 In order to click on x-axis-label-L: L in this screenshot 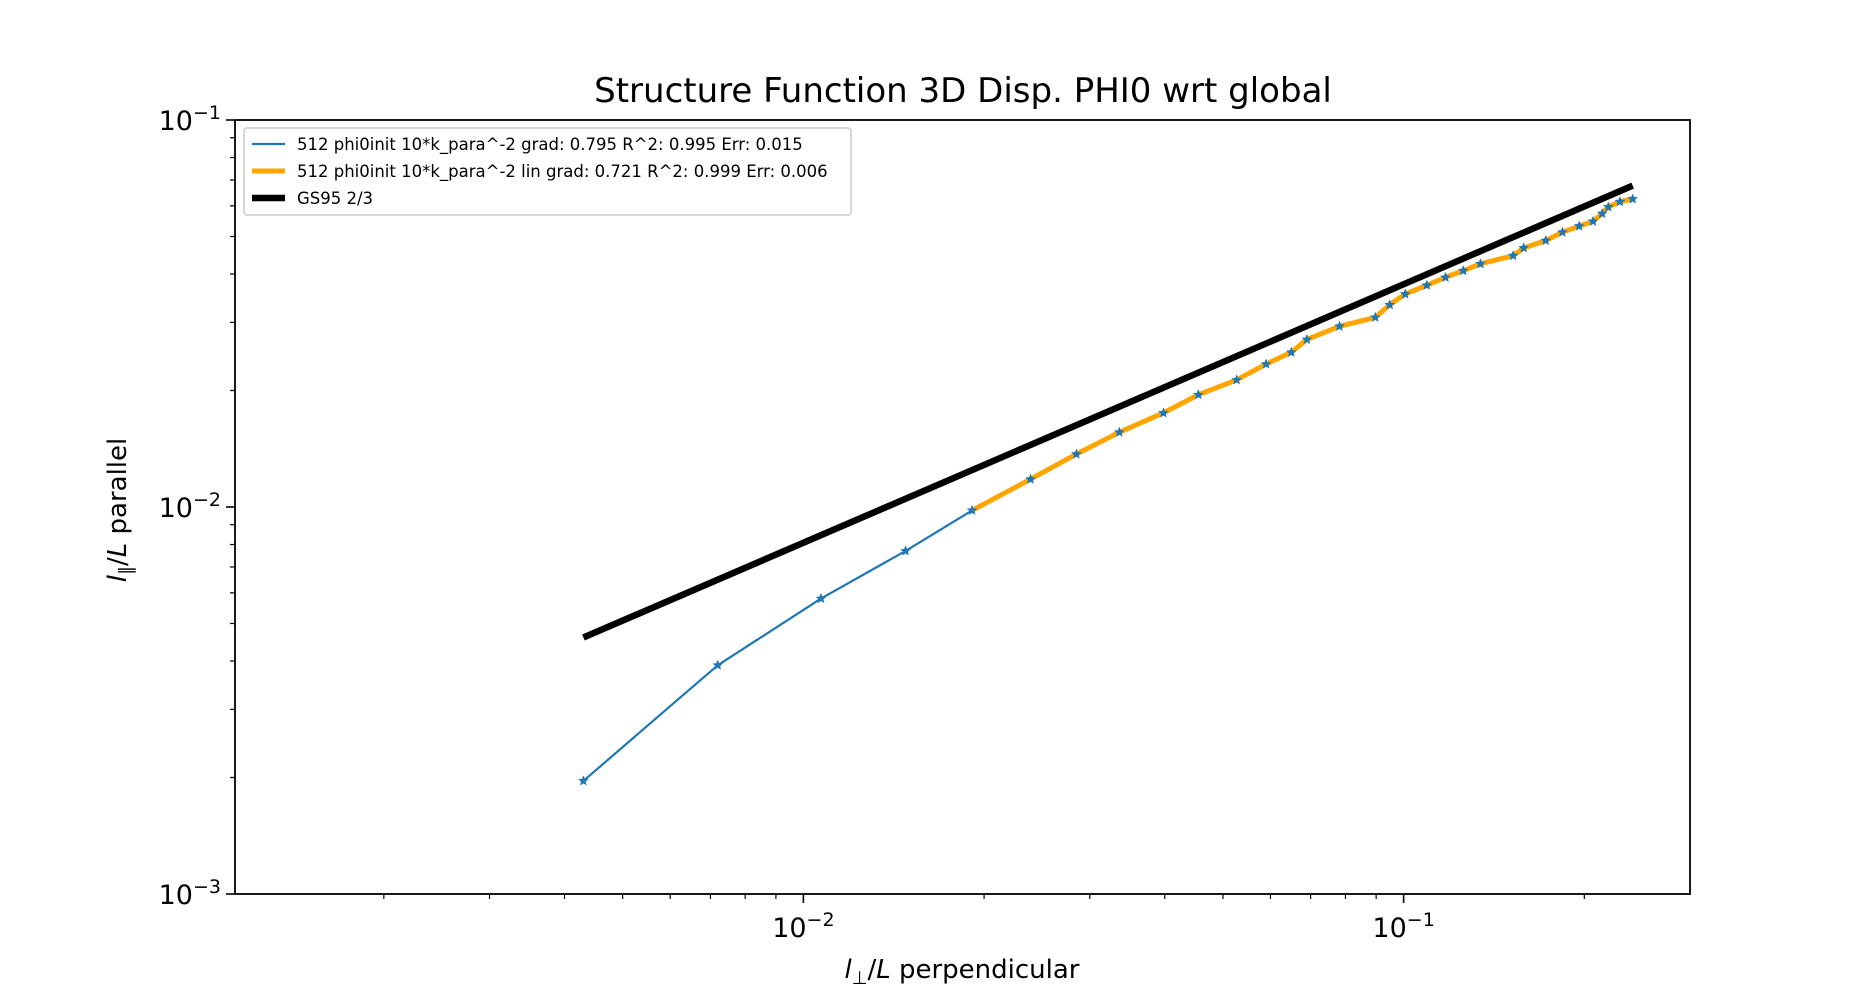, I will do `click(883, 970)`.